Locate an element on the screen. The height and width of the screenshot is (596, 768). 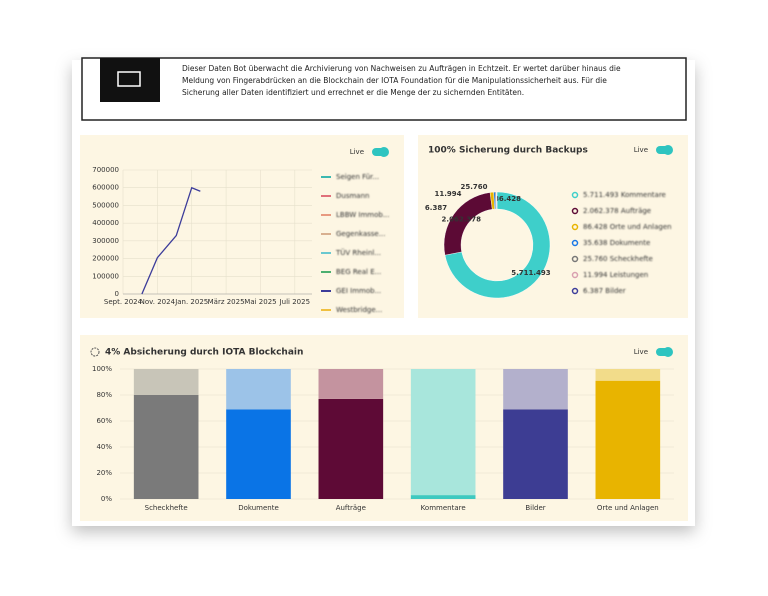
legend-label: 2.062.378 Aufträge is located at coordinates (617, 211).